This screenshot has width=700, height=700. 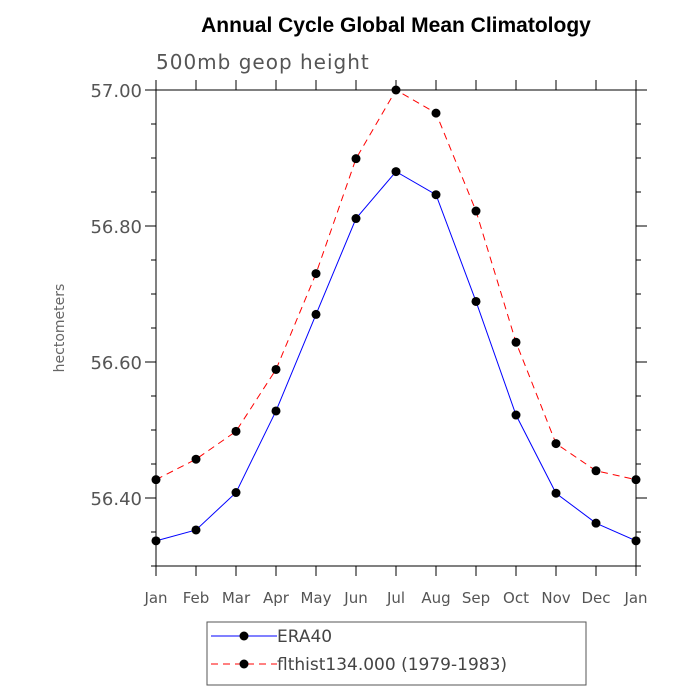 I want to click on x-tick-label: Feb, so click(x=196, y=598).